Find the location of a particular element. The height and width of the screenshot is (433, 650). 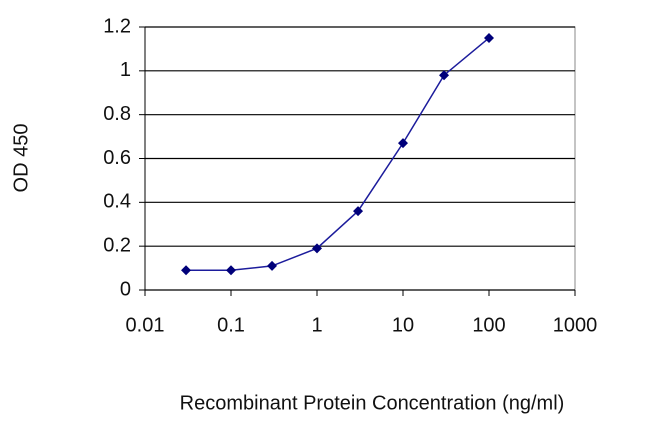

x-tick-label: 0.01 is located at coordinates (145, 325).